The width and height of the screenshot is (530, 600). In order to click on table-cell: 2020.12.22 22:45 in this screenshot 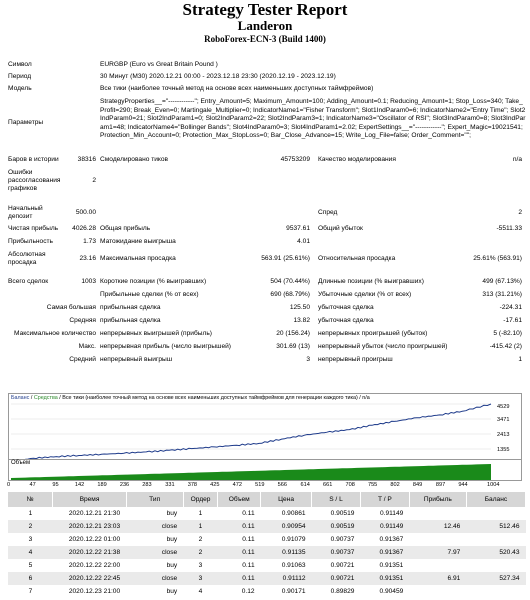, I will do `click(89, 578)`.